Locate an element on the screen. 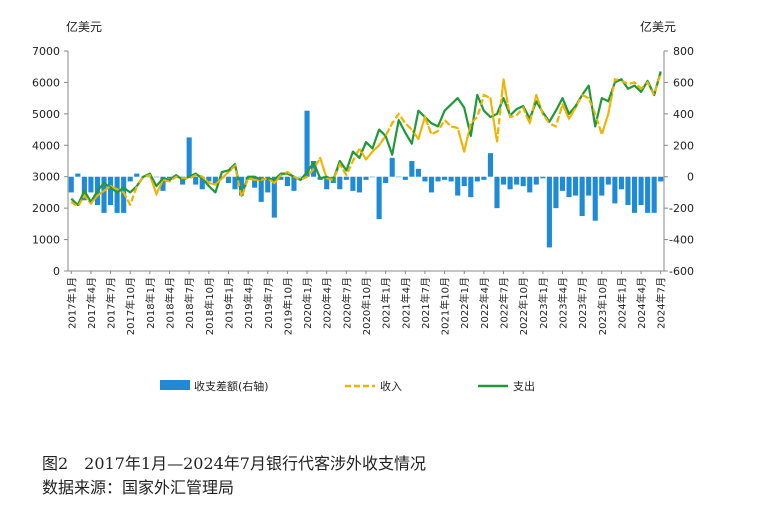 The image size is (761, 517). x-tick-label: 2023年10月 is located at coordinates (602, 306).